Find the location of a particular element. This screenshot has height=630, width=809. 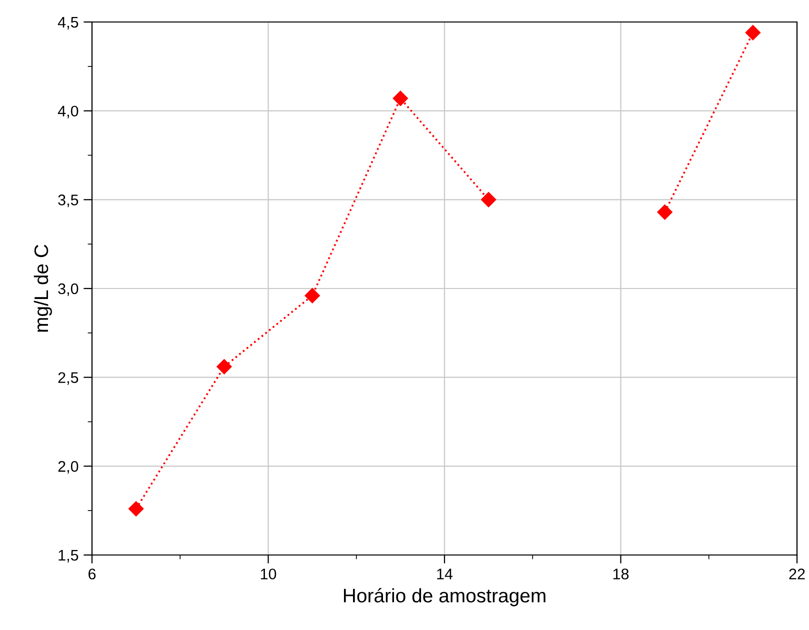

x-tick-label: 10 is located at coordinates (268, 574).